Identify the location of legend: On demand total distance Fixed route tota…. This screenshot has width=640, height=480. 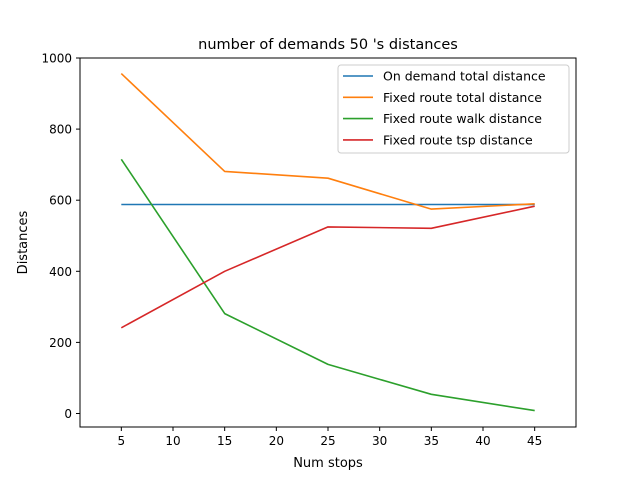
(453, 109).